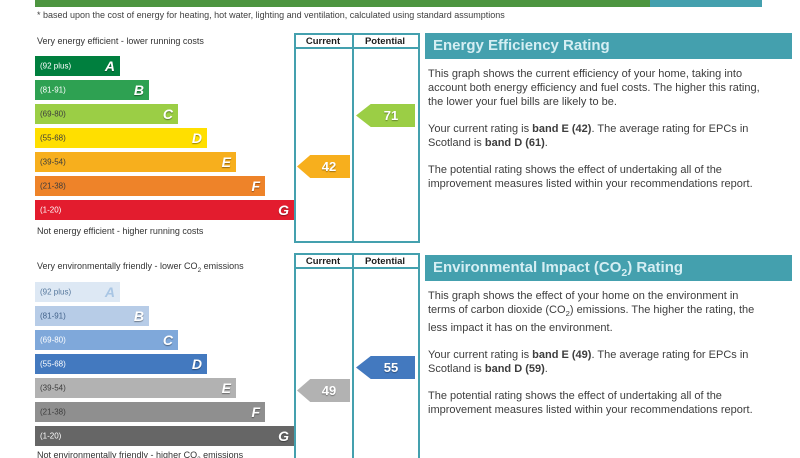  I want to click on env-band-d: (55-68) D, so click(121, 364).